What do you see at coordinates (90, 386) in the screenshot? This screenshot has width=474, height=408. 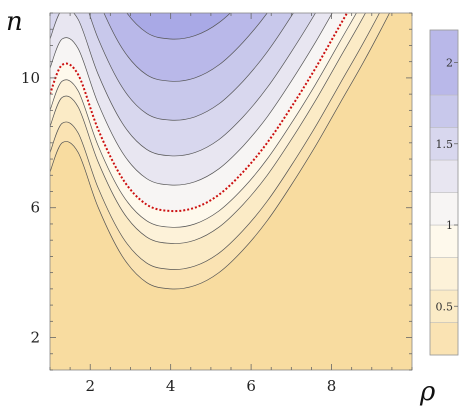 I see `x-tick-label: 2` at bounding box center [90, 386].